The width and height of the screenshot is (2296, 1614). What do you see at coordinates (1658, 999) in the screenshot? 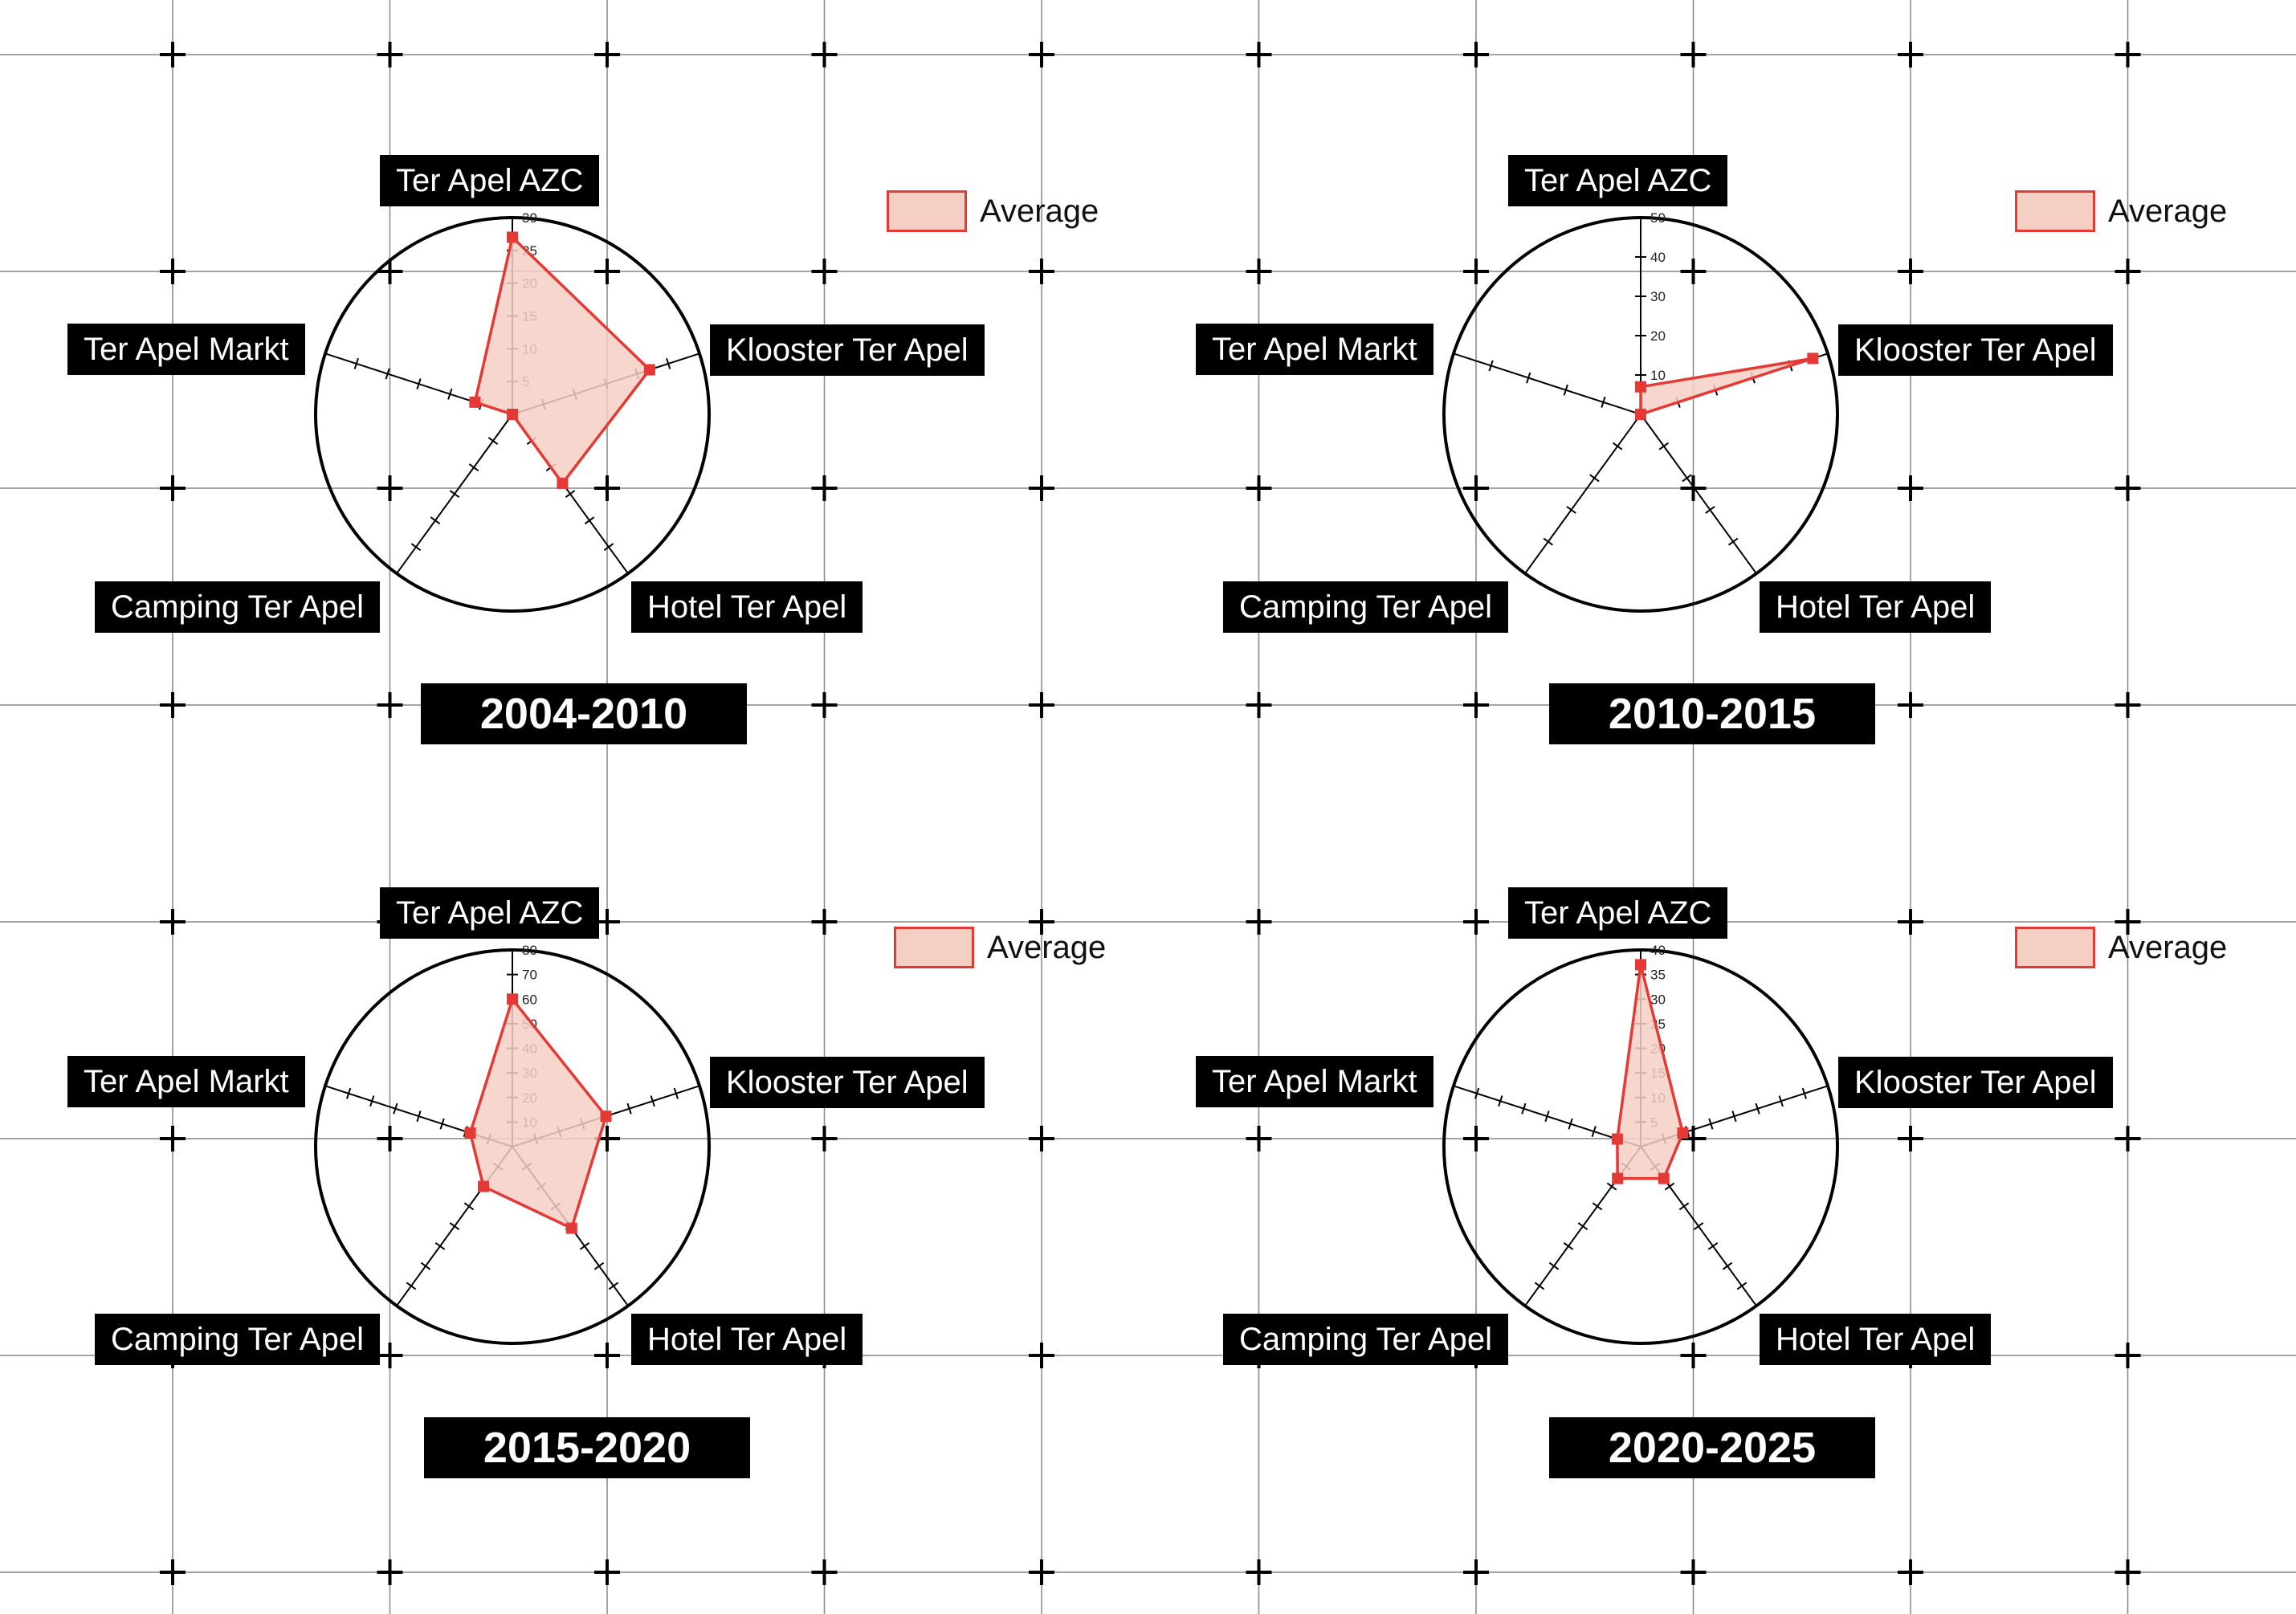
I see `radar-tick-label: 30` at bounding box center [1658, 999].